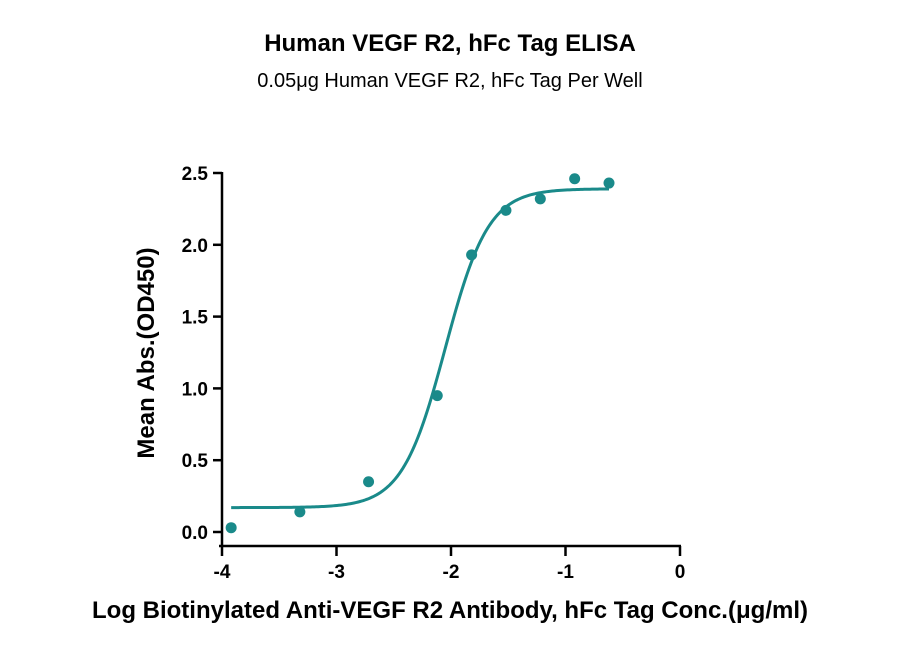 This screenshot has width=900, height=652. Describe the element at coordinates (195, 246) in the screenshot. I see `y-tick-label: 2.0` at that location.